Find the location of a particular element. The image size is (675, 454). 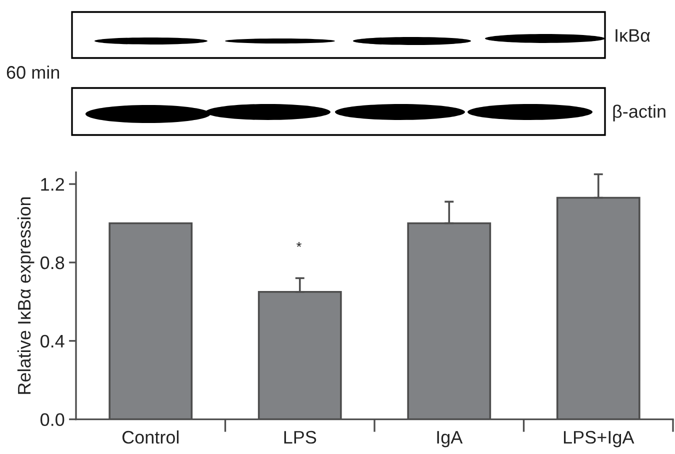

x-tick-label: Control is located at coordinates (150, 437).